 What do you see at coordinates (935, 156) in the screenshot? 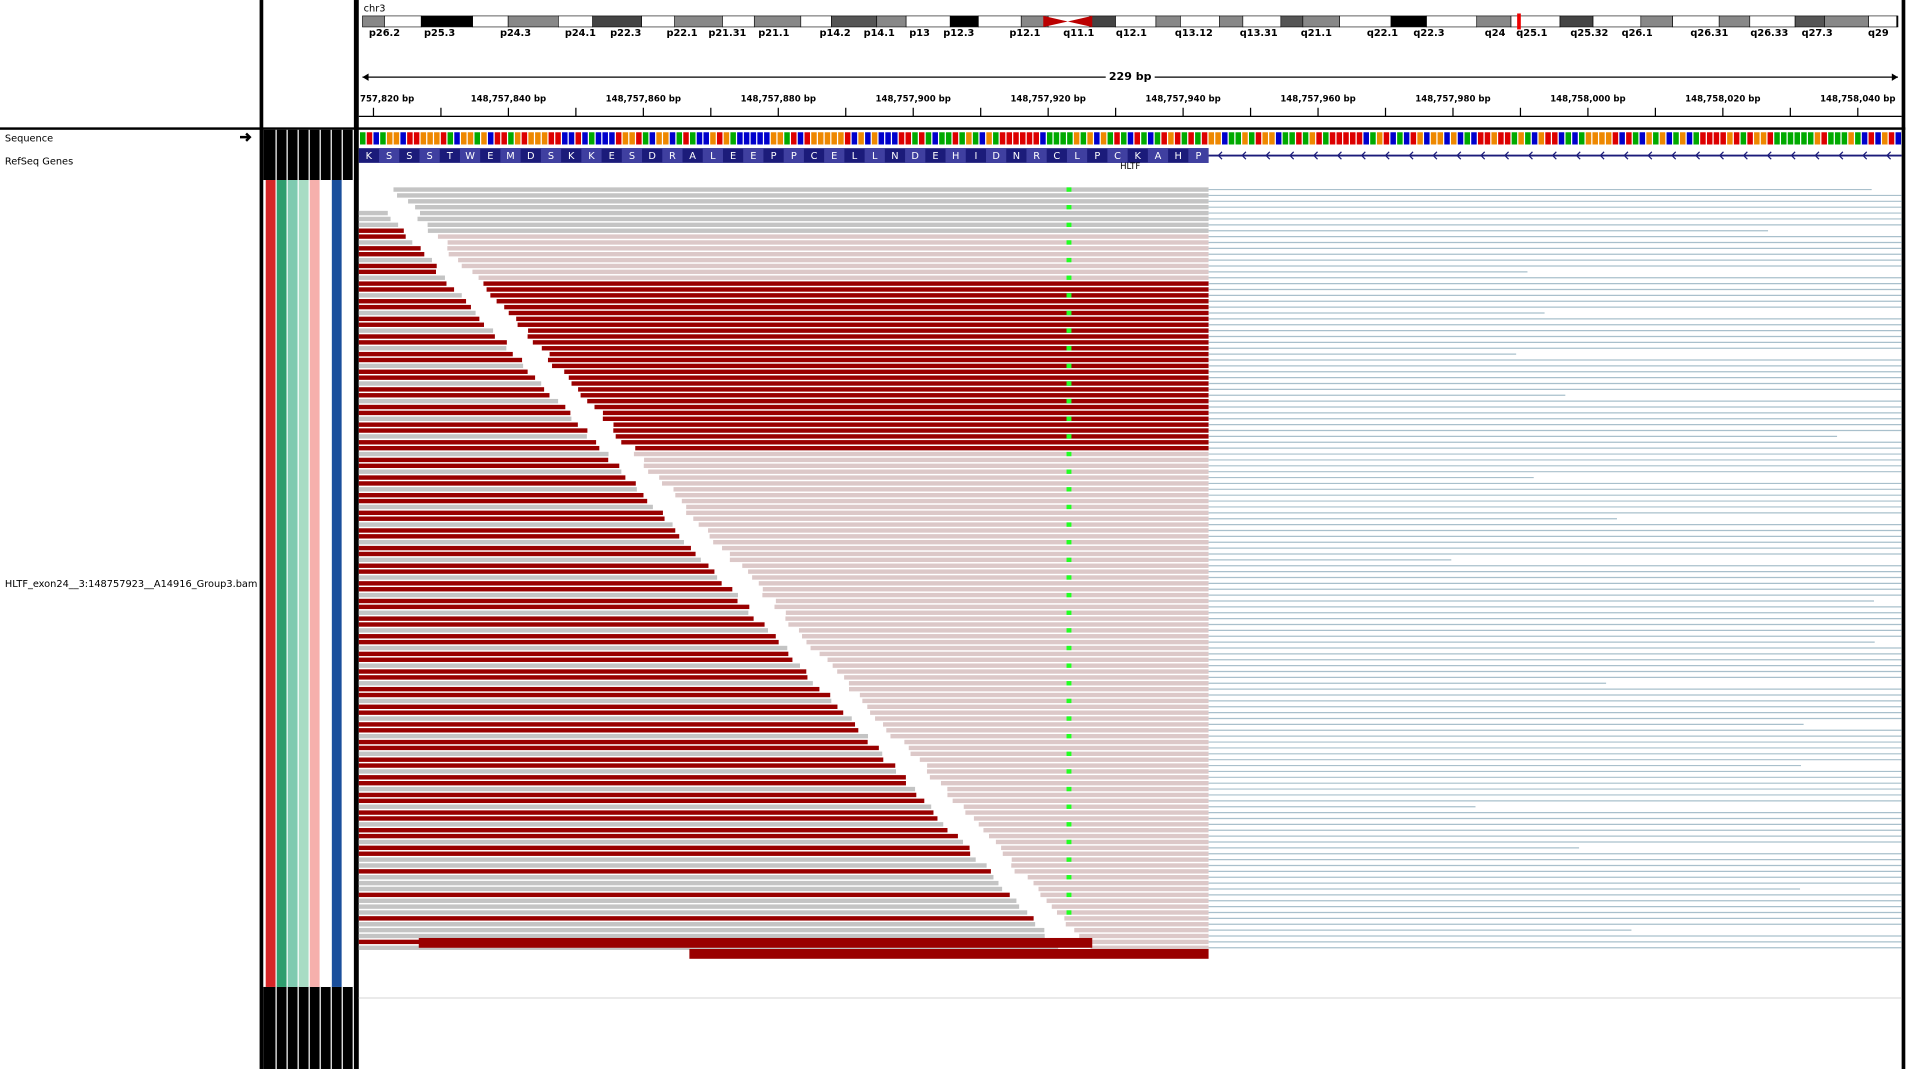
I see `amino-acid: E` at bounding box center [935, 156].